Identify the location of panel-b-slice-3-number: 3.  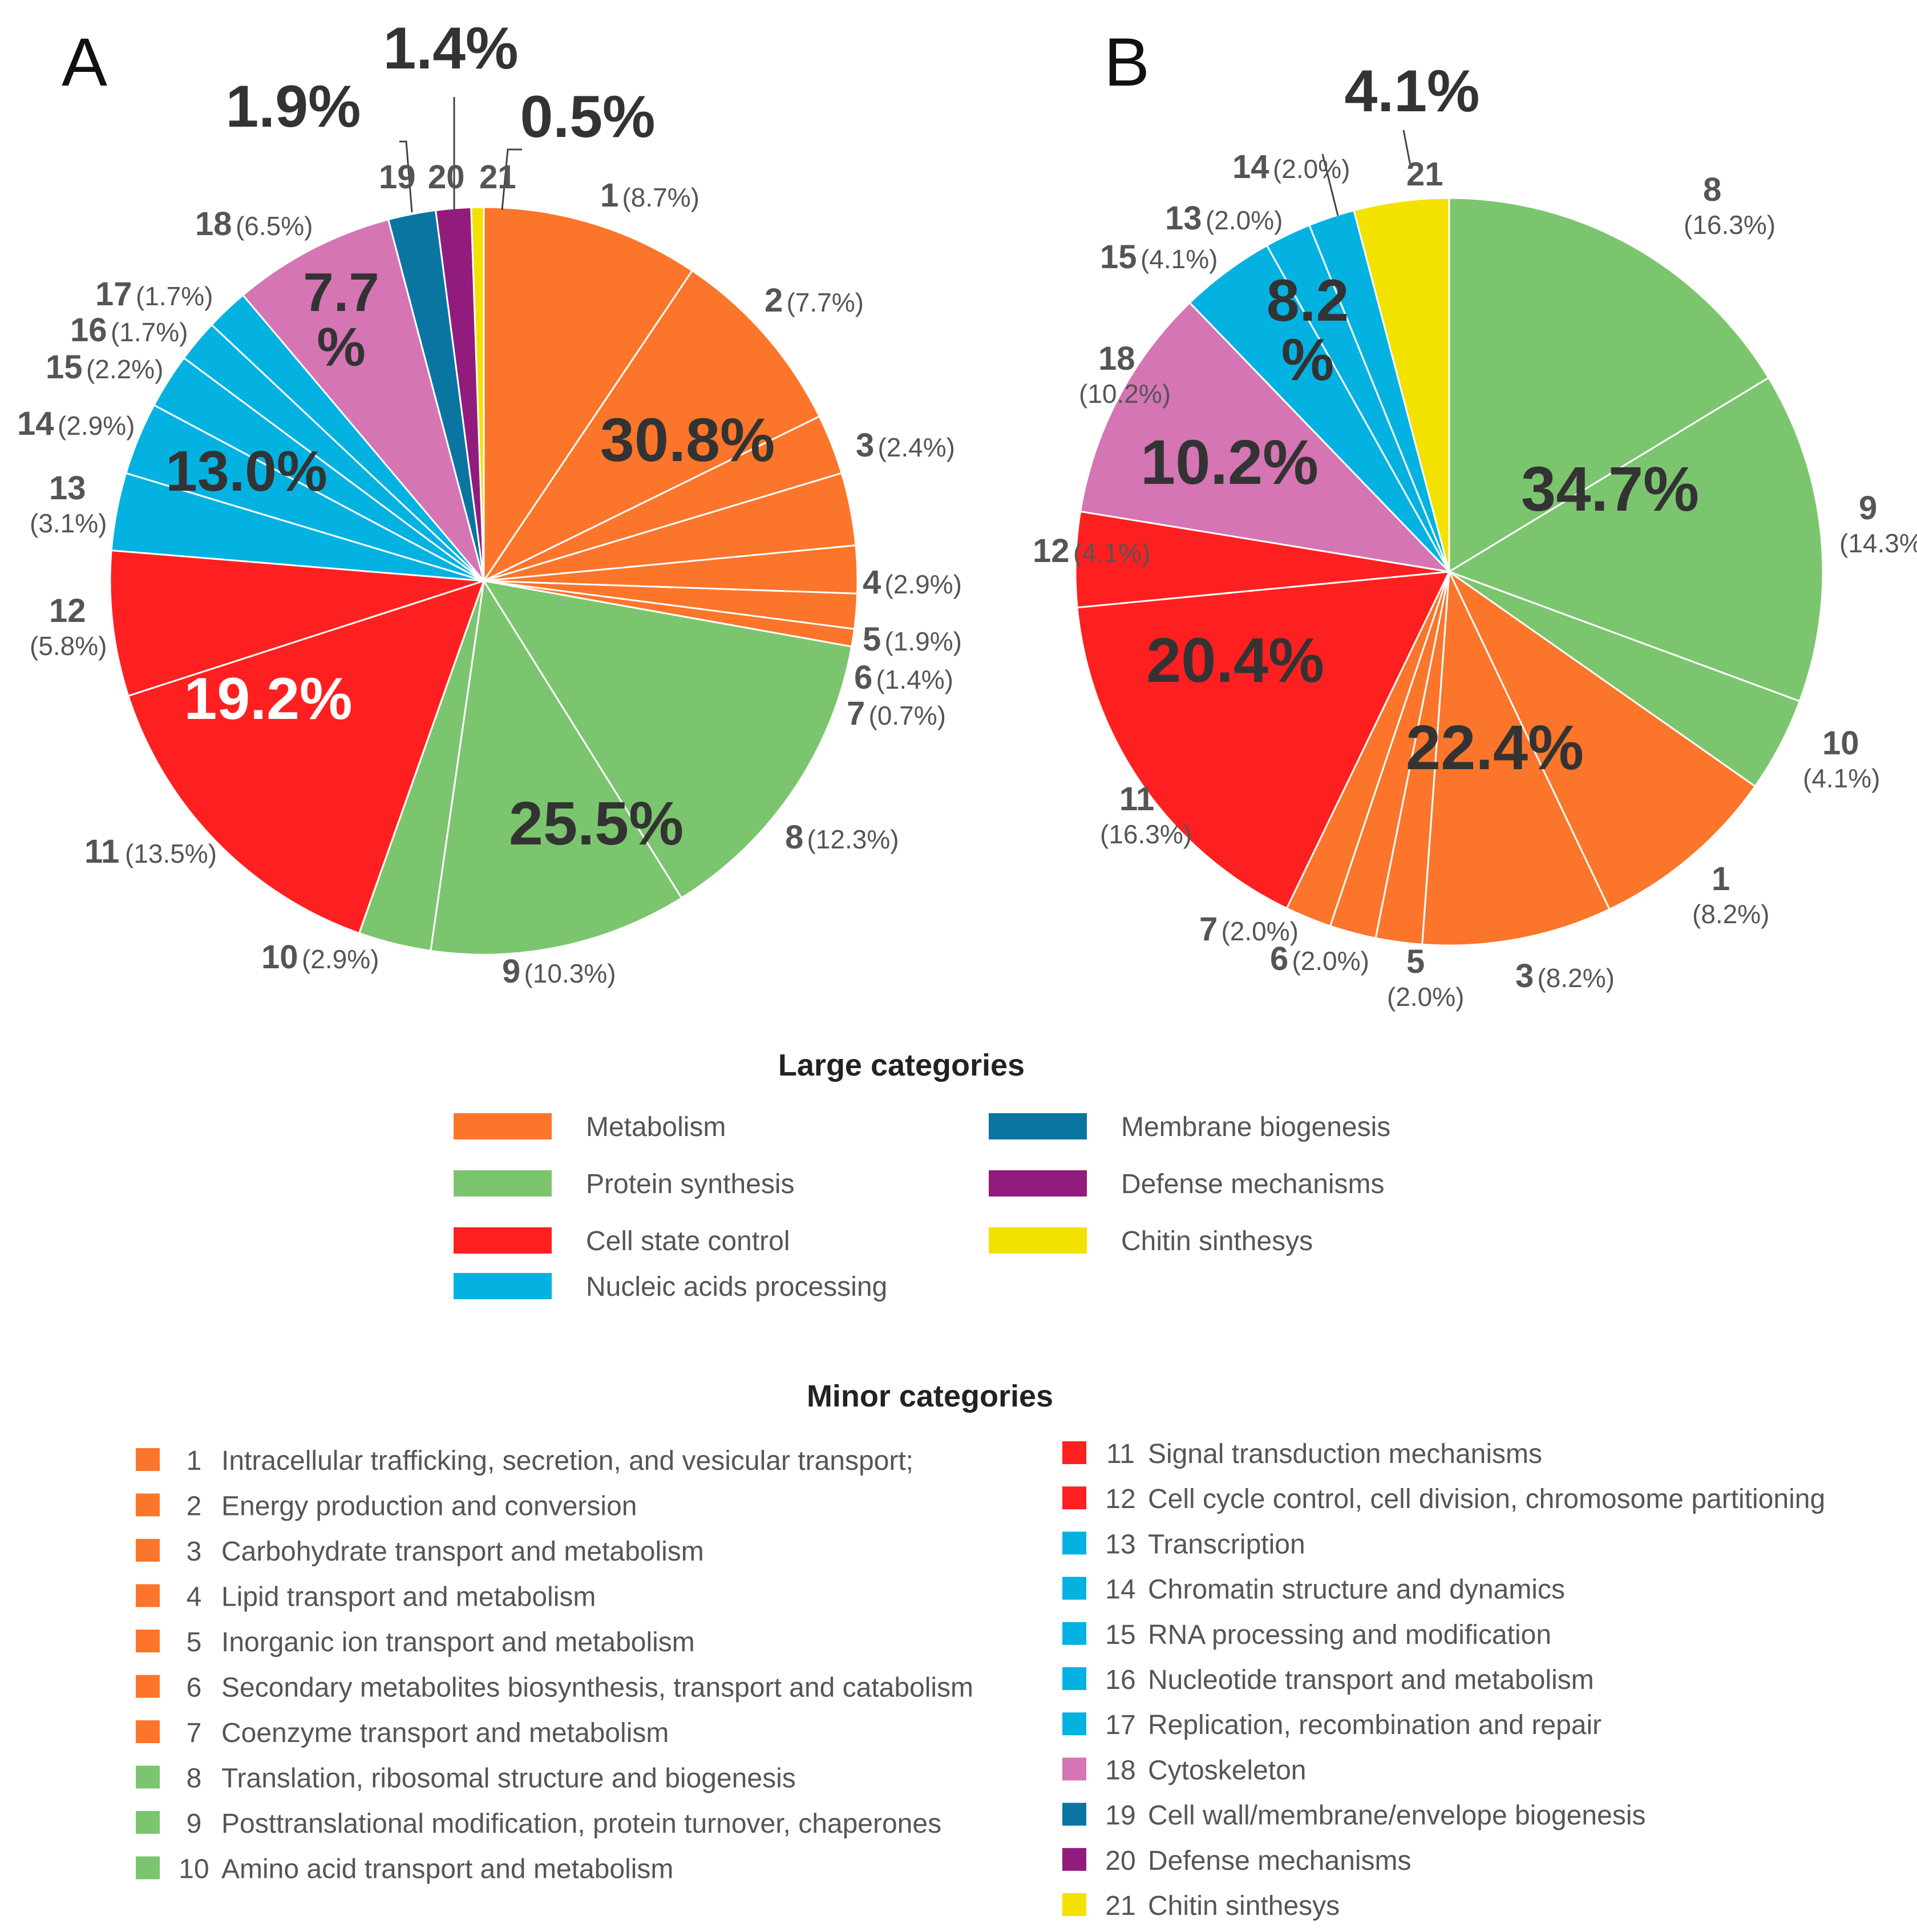
(1524, 976).